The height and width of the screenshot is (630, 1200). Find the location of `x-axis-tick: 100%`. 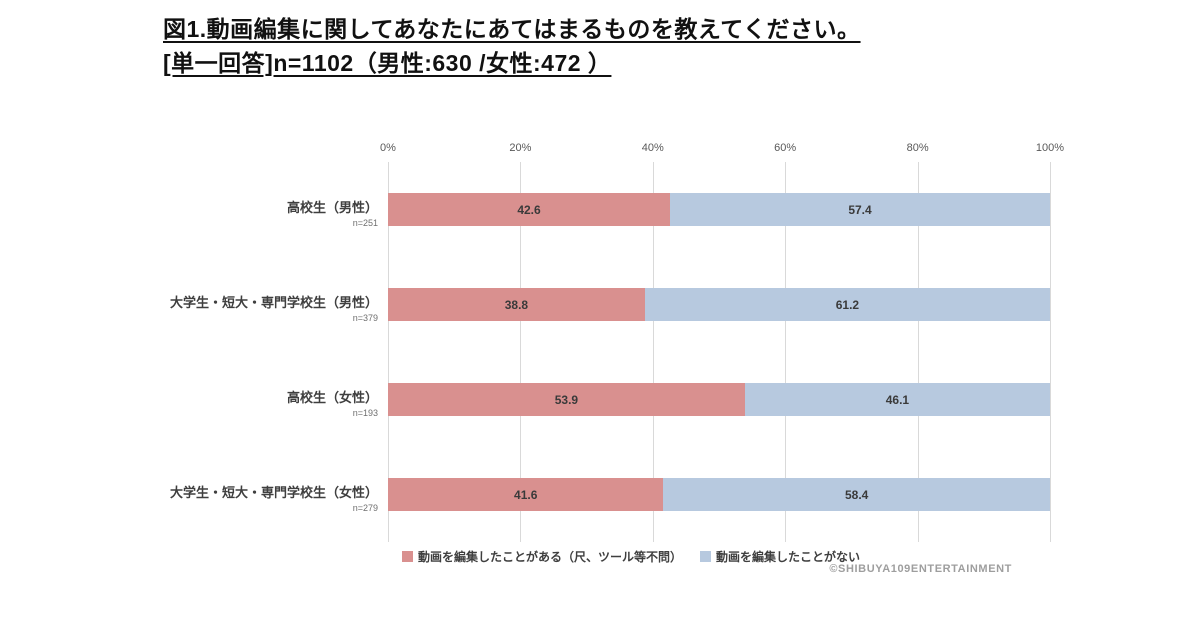

x-axis-tick: 100% is located at coordinates (1050, 148).